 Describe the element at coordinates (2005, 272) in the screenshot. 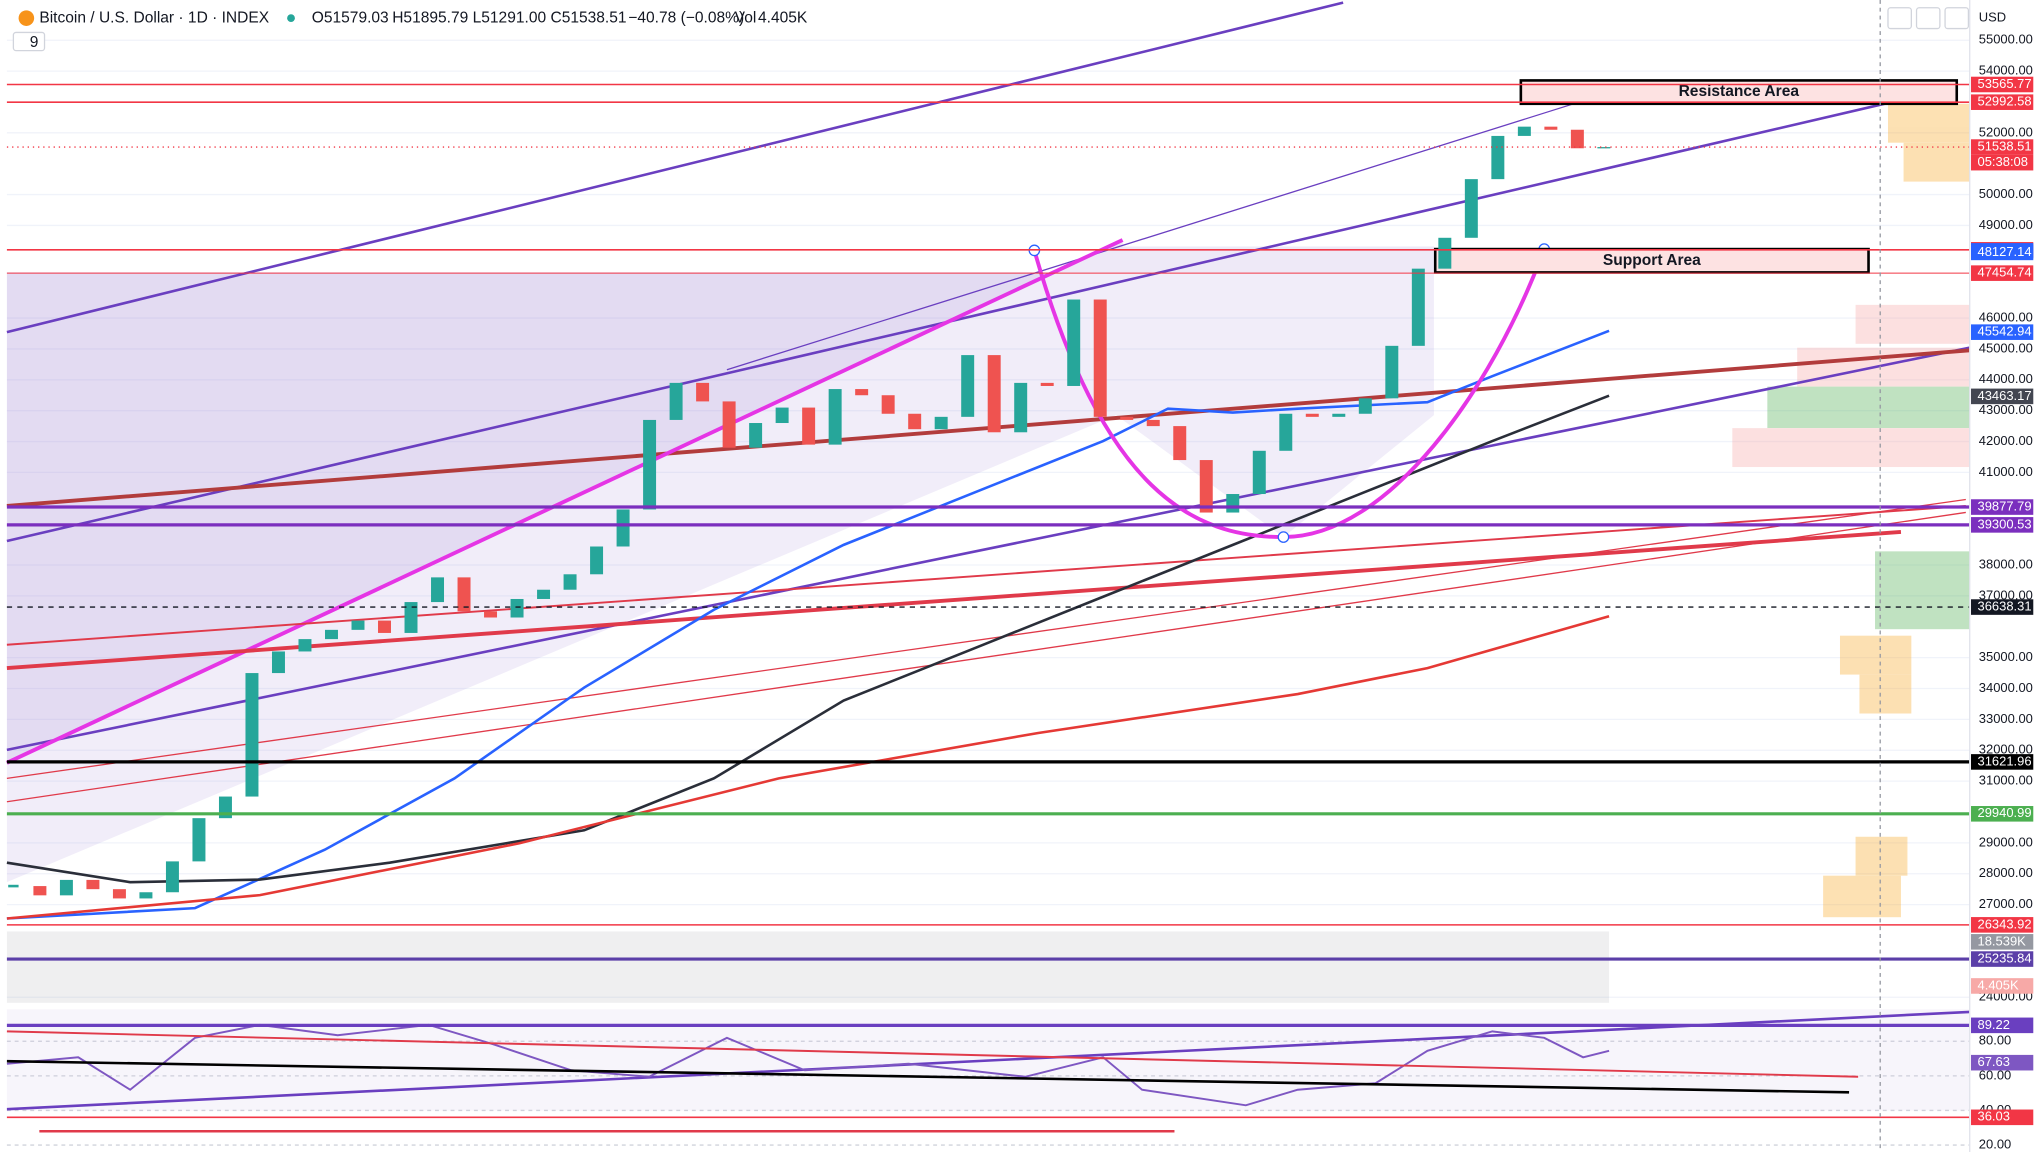

I see `price-tag-label: 47454.74` at that location.